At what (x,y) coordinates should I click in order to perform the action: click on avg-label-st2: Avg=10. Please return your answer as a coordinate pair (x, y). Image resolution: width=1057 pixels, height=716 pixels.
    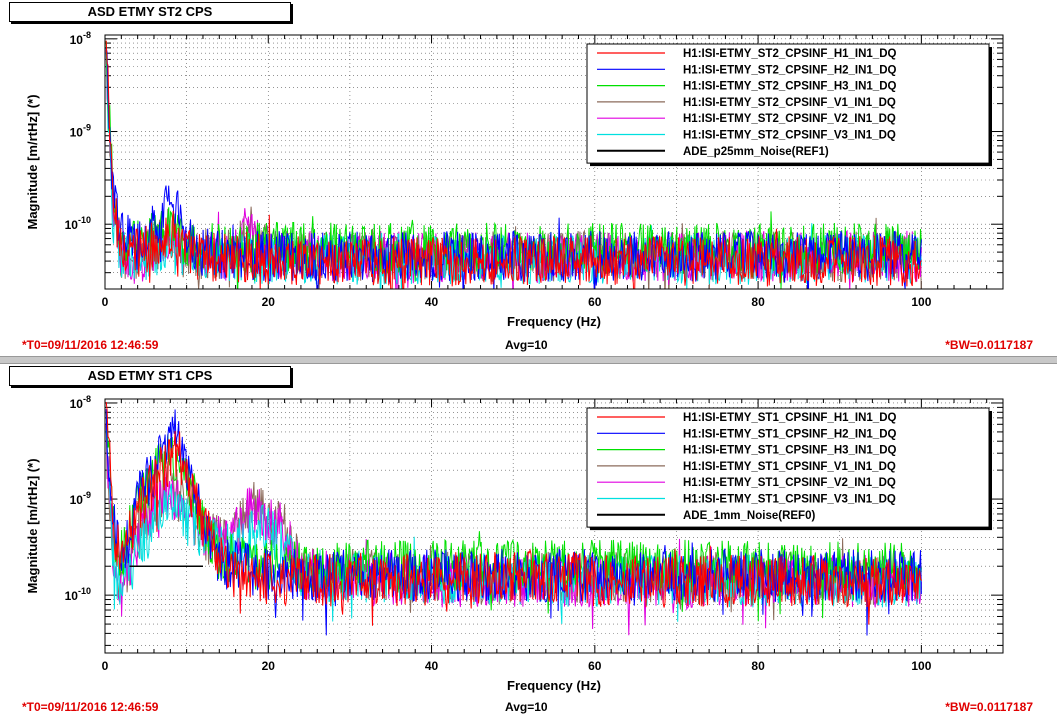
    Looking at the image, I should click on (526, 345).